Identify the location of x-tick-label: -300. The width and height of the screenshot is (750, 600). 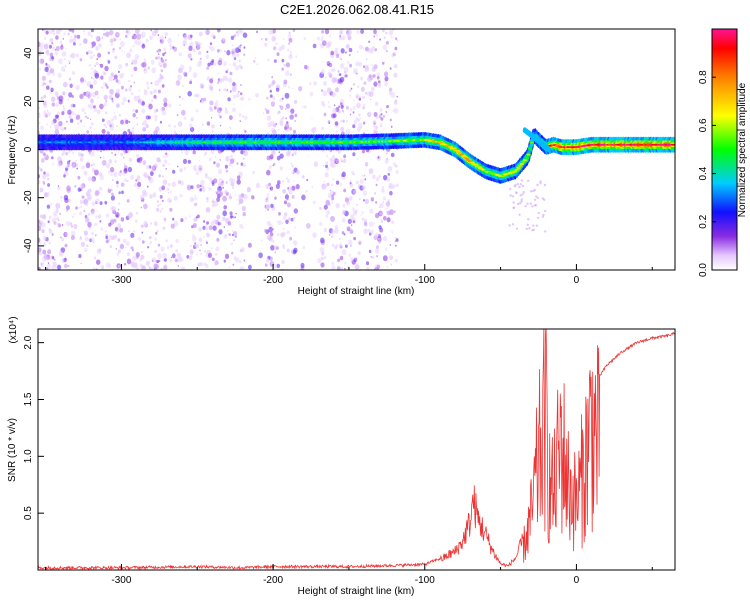
(121, 580).